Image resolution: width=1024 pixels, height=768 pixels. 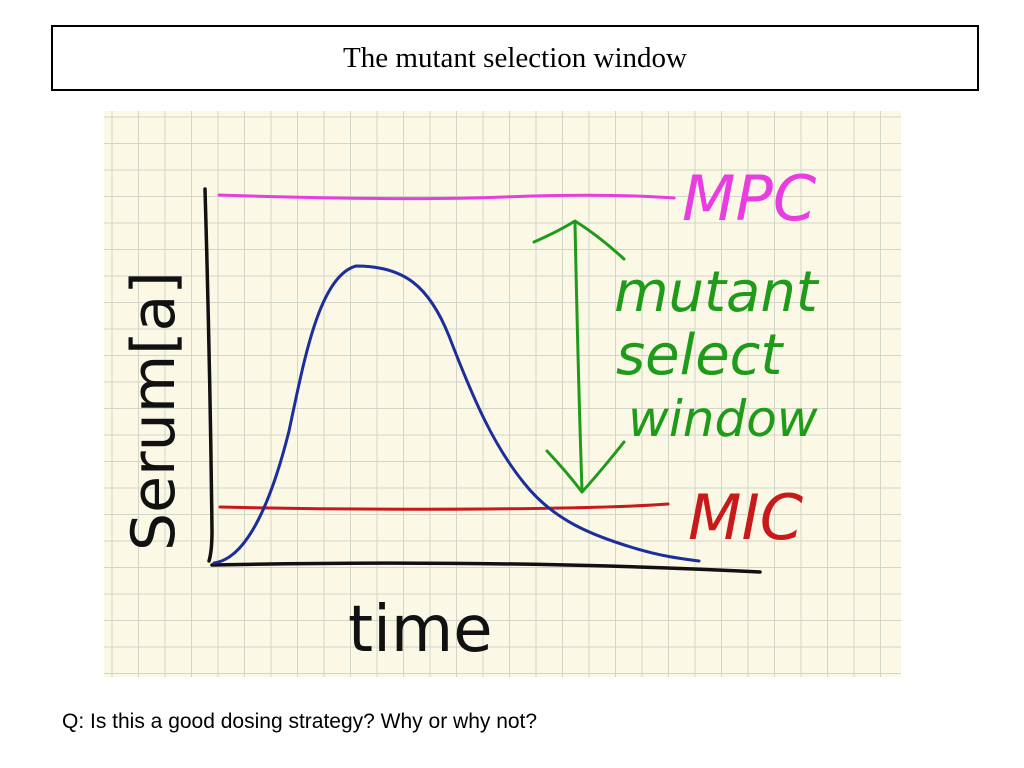 What do you see at coordinates (446, 197) in the screenshot?
I see `mpc-line` at bounding box center [446, 197].